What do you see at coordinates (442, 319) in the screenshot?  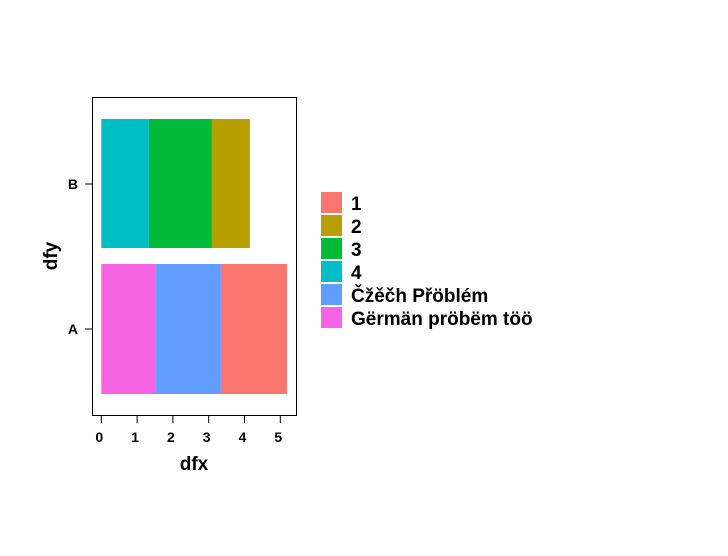 I see `legend-label: Gërmän pröbëm töö` at bounding box center [442, 319].